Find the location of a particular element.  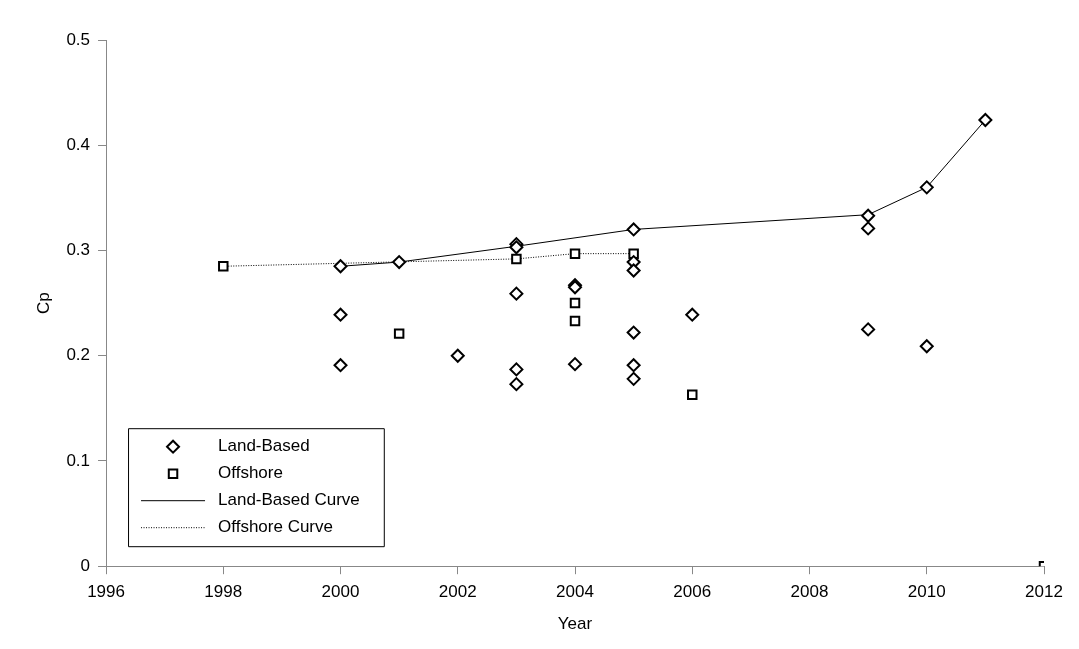

x-tick-label: 2002 is located at coordinates (457, 592).